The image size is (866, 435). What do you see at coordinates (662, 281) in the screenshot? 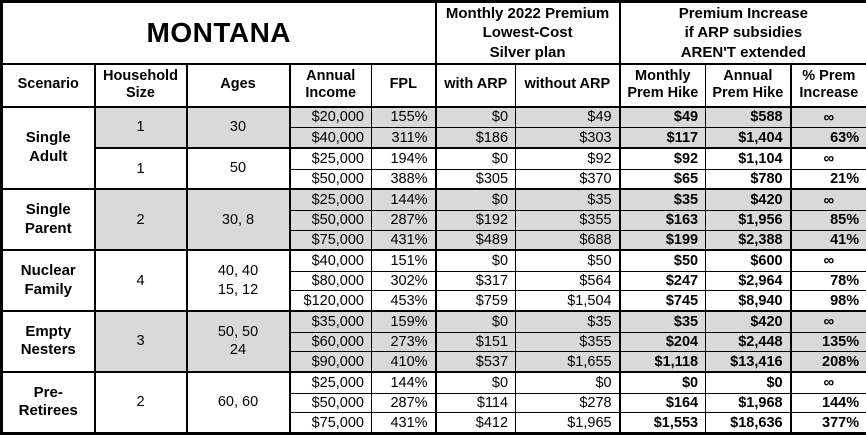
I see `monthly-hike-cell: $247` at bounding box center [662, 281].